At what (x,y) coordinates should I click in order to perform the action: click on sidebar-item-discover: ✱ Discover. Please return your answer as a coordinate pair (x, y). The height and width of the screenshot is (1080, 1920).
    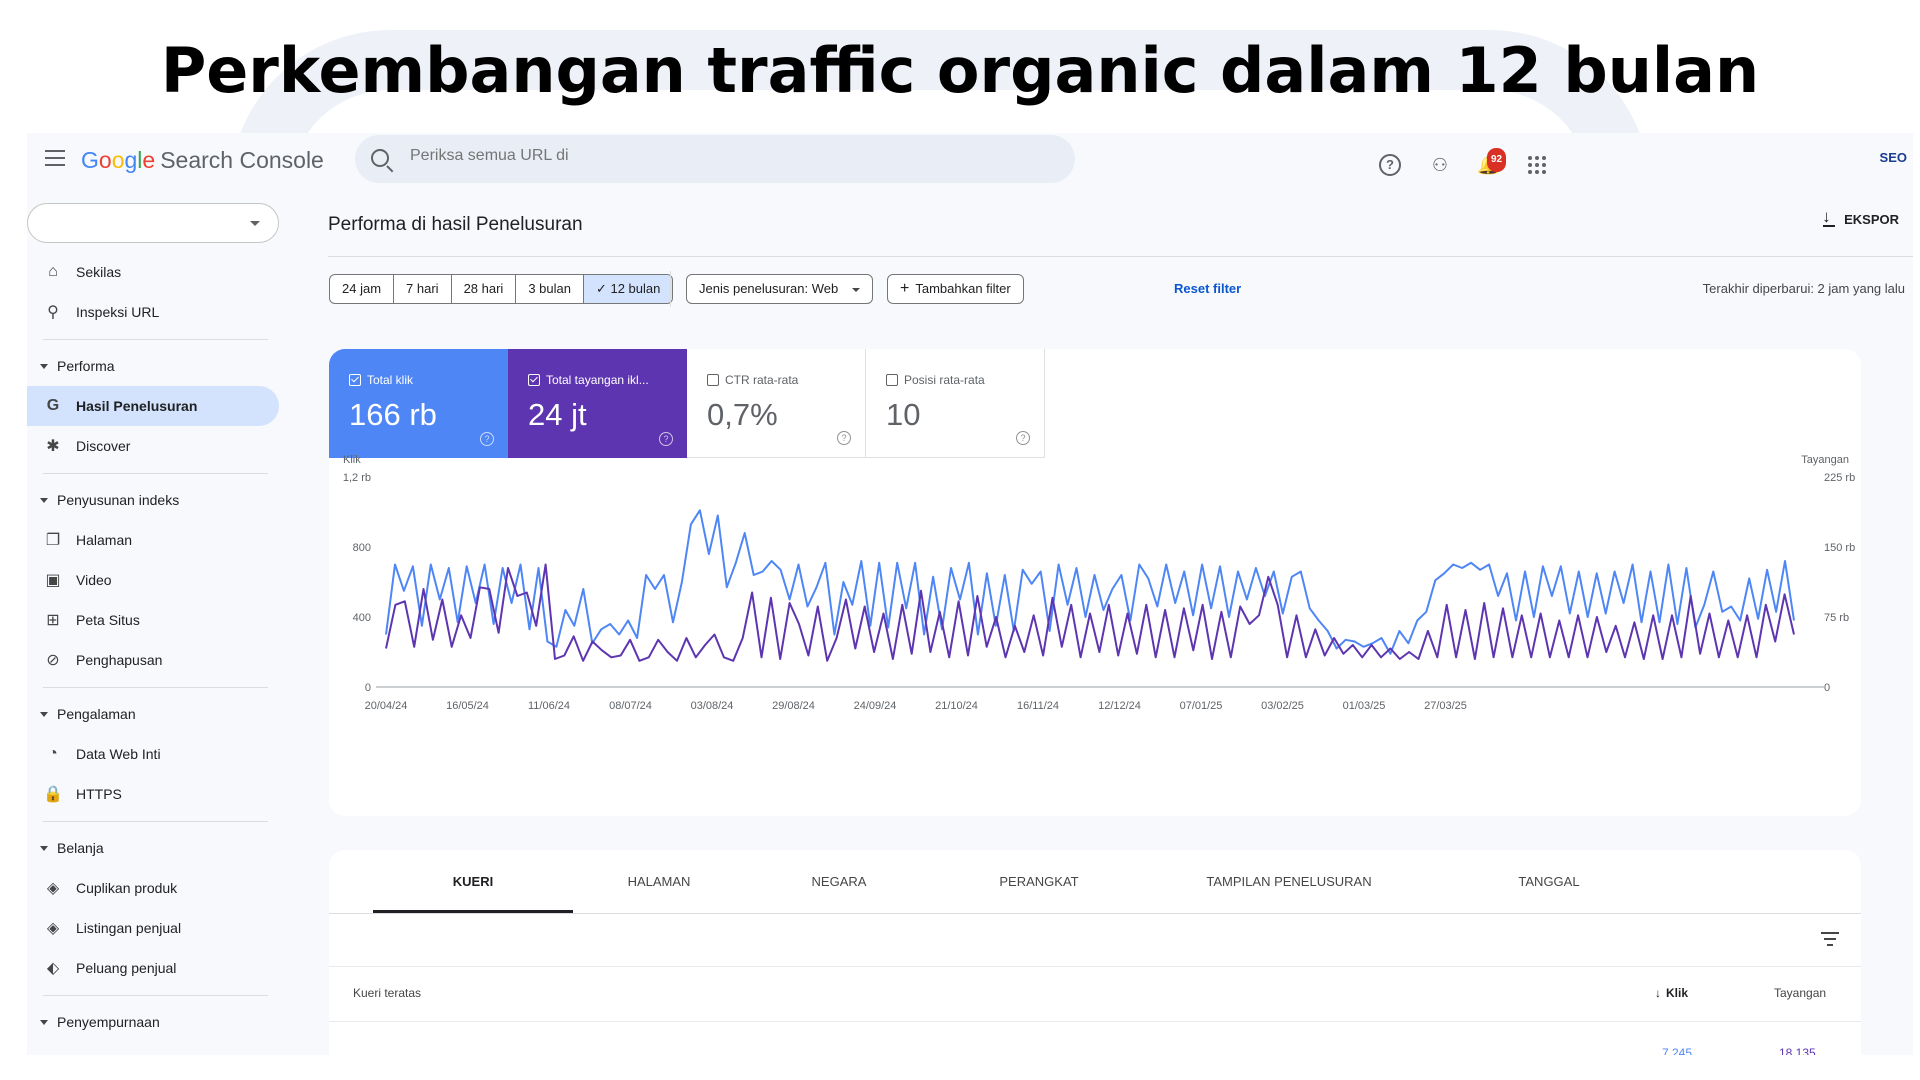
    Looking at the image, I should click on (153, 446).